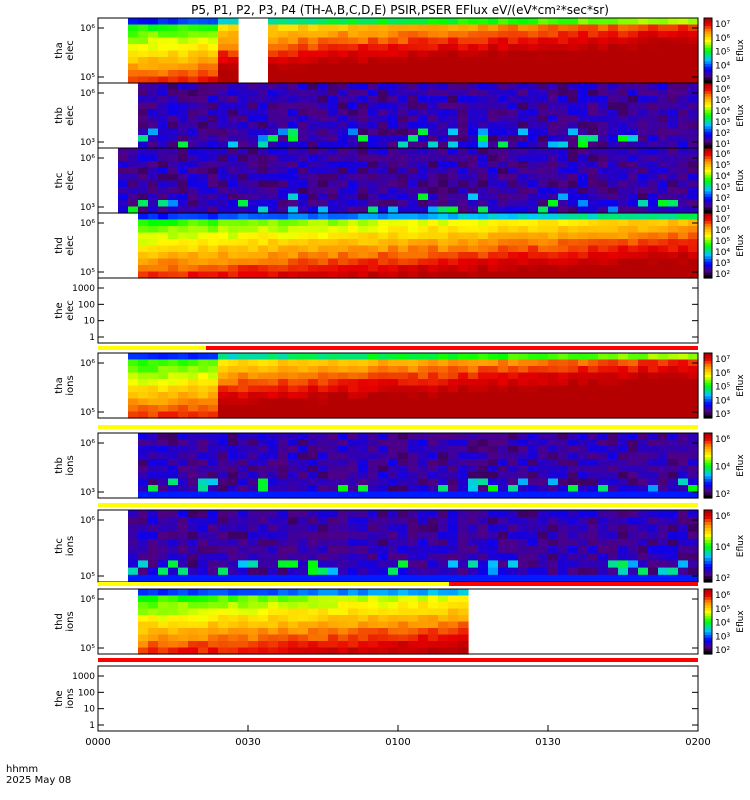  Describe the element at coordinates (722, 360) in the screenshot. I see `colorbar-tick-label: 10⁷` at that location.